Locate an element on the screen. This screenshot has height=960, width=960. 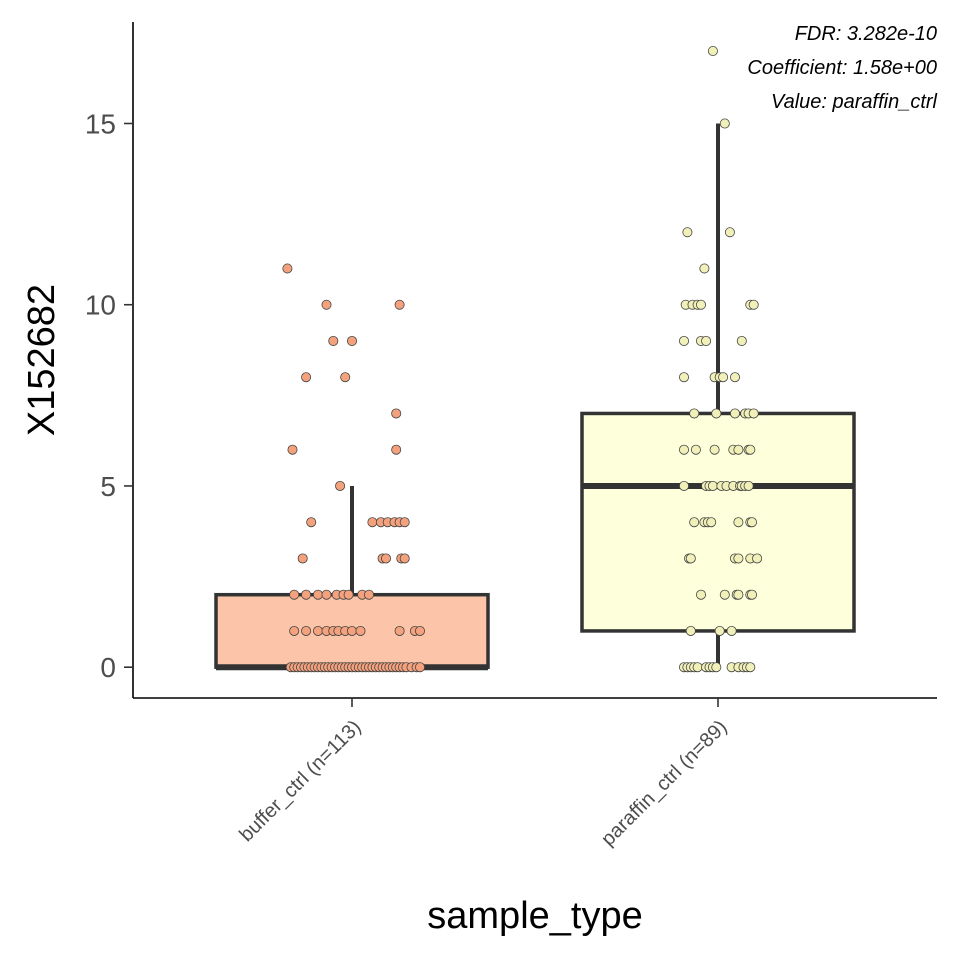
y-tick-label: 0 is located at coordinates (108, 667).